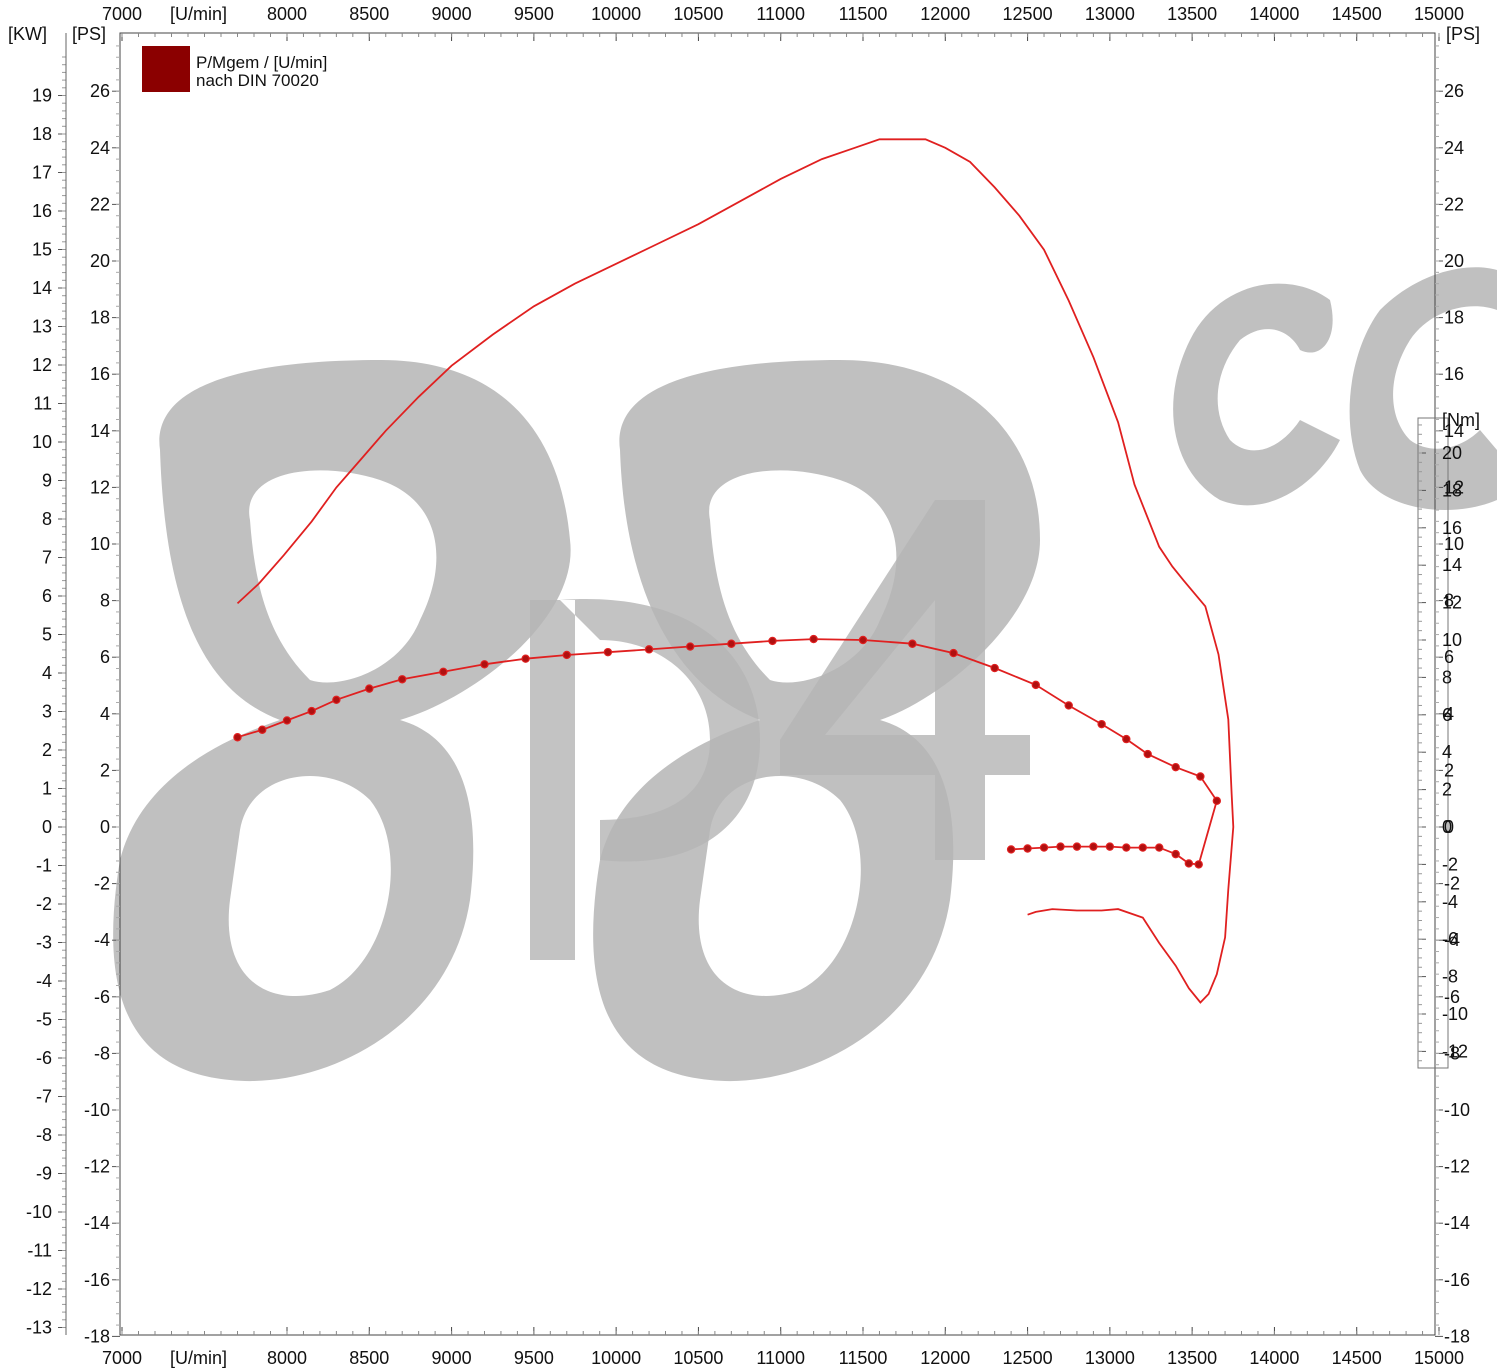 The image size is (1497, 1369). I want to click on ps-tick-label-right: 18, so click(1454, 318).